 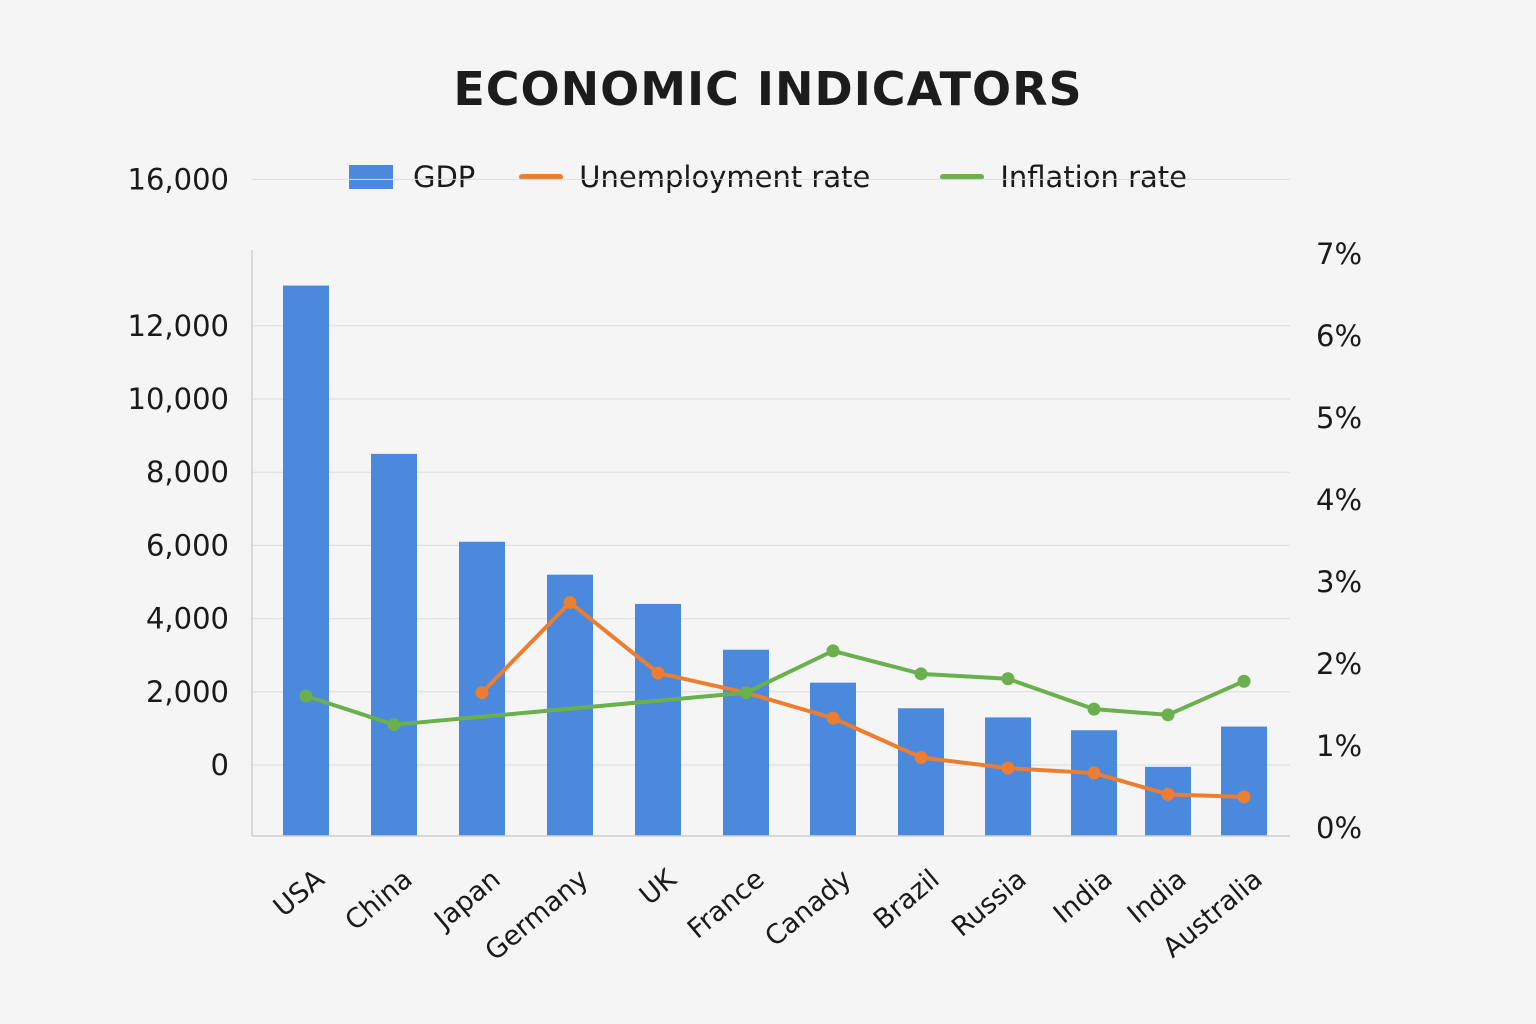 I want to click on y-right-tick-label: 5%, so click(x=1339, y=418).